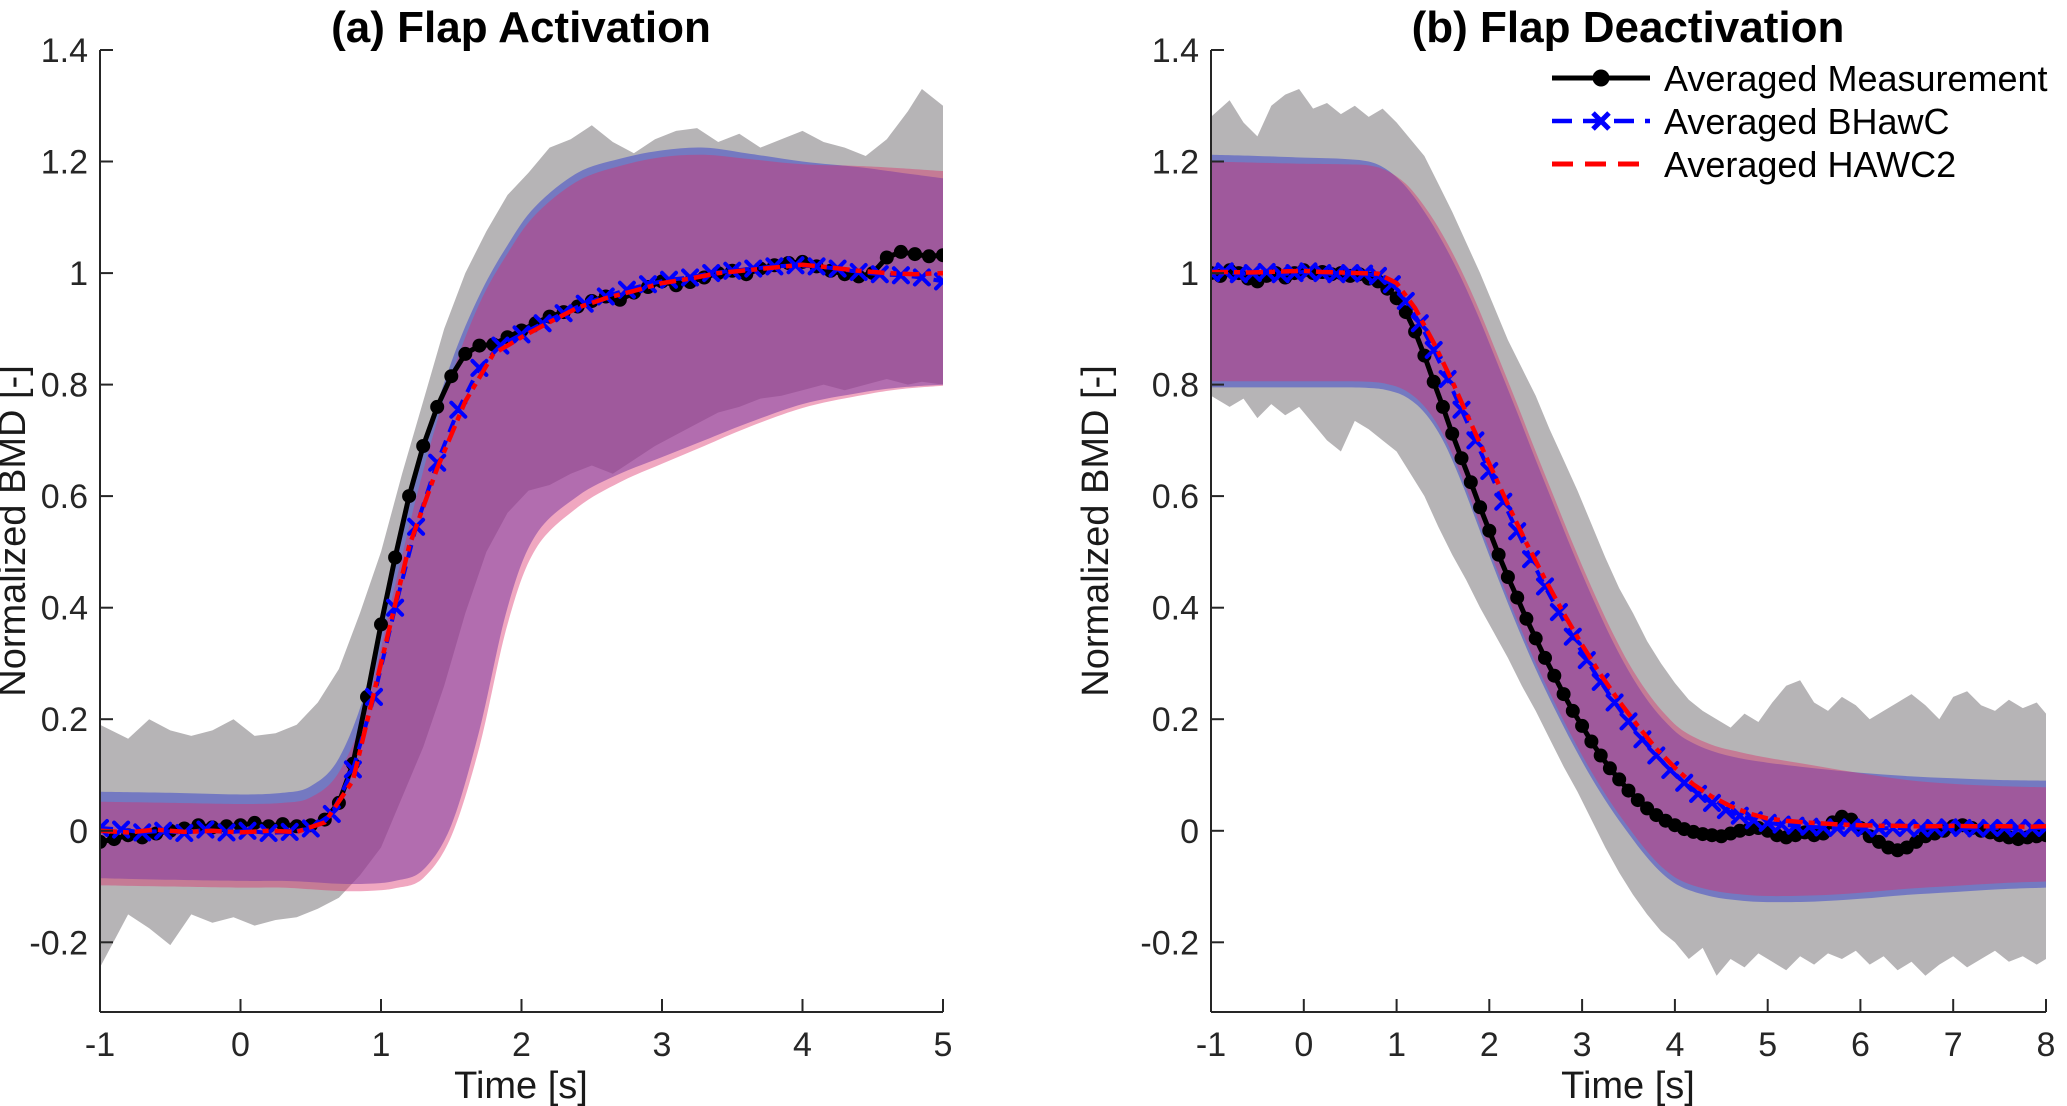  I want to click on measurement-marker-sample, so click(1601, 78).